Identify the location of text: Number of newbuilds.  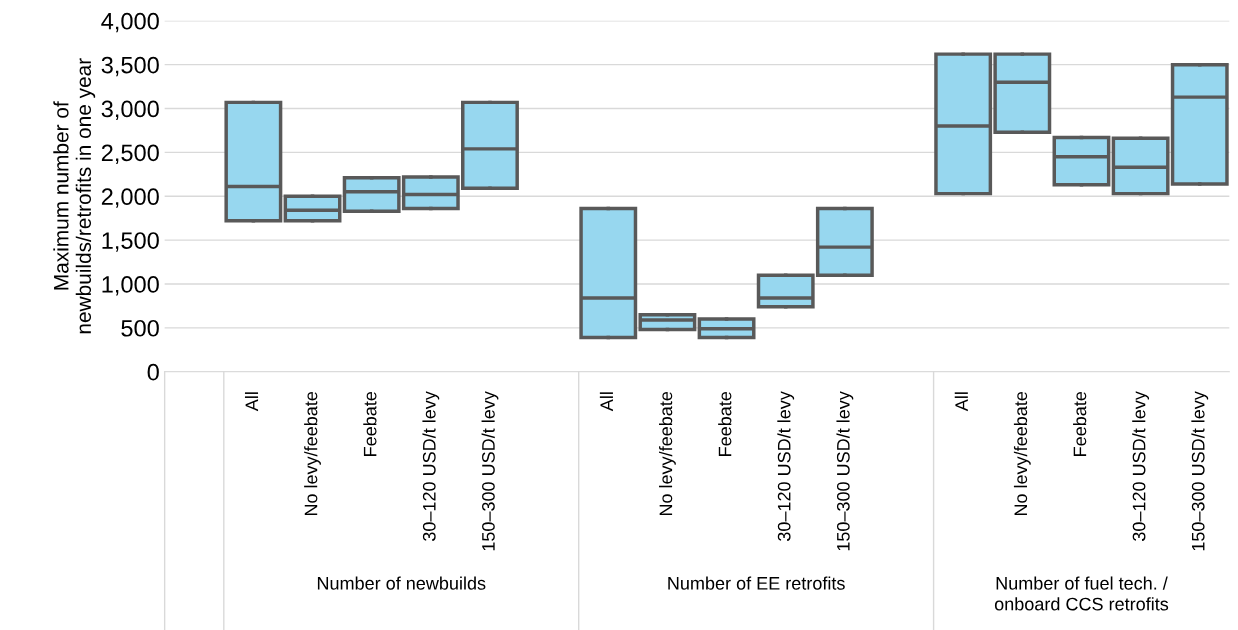
(401, 583).